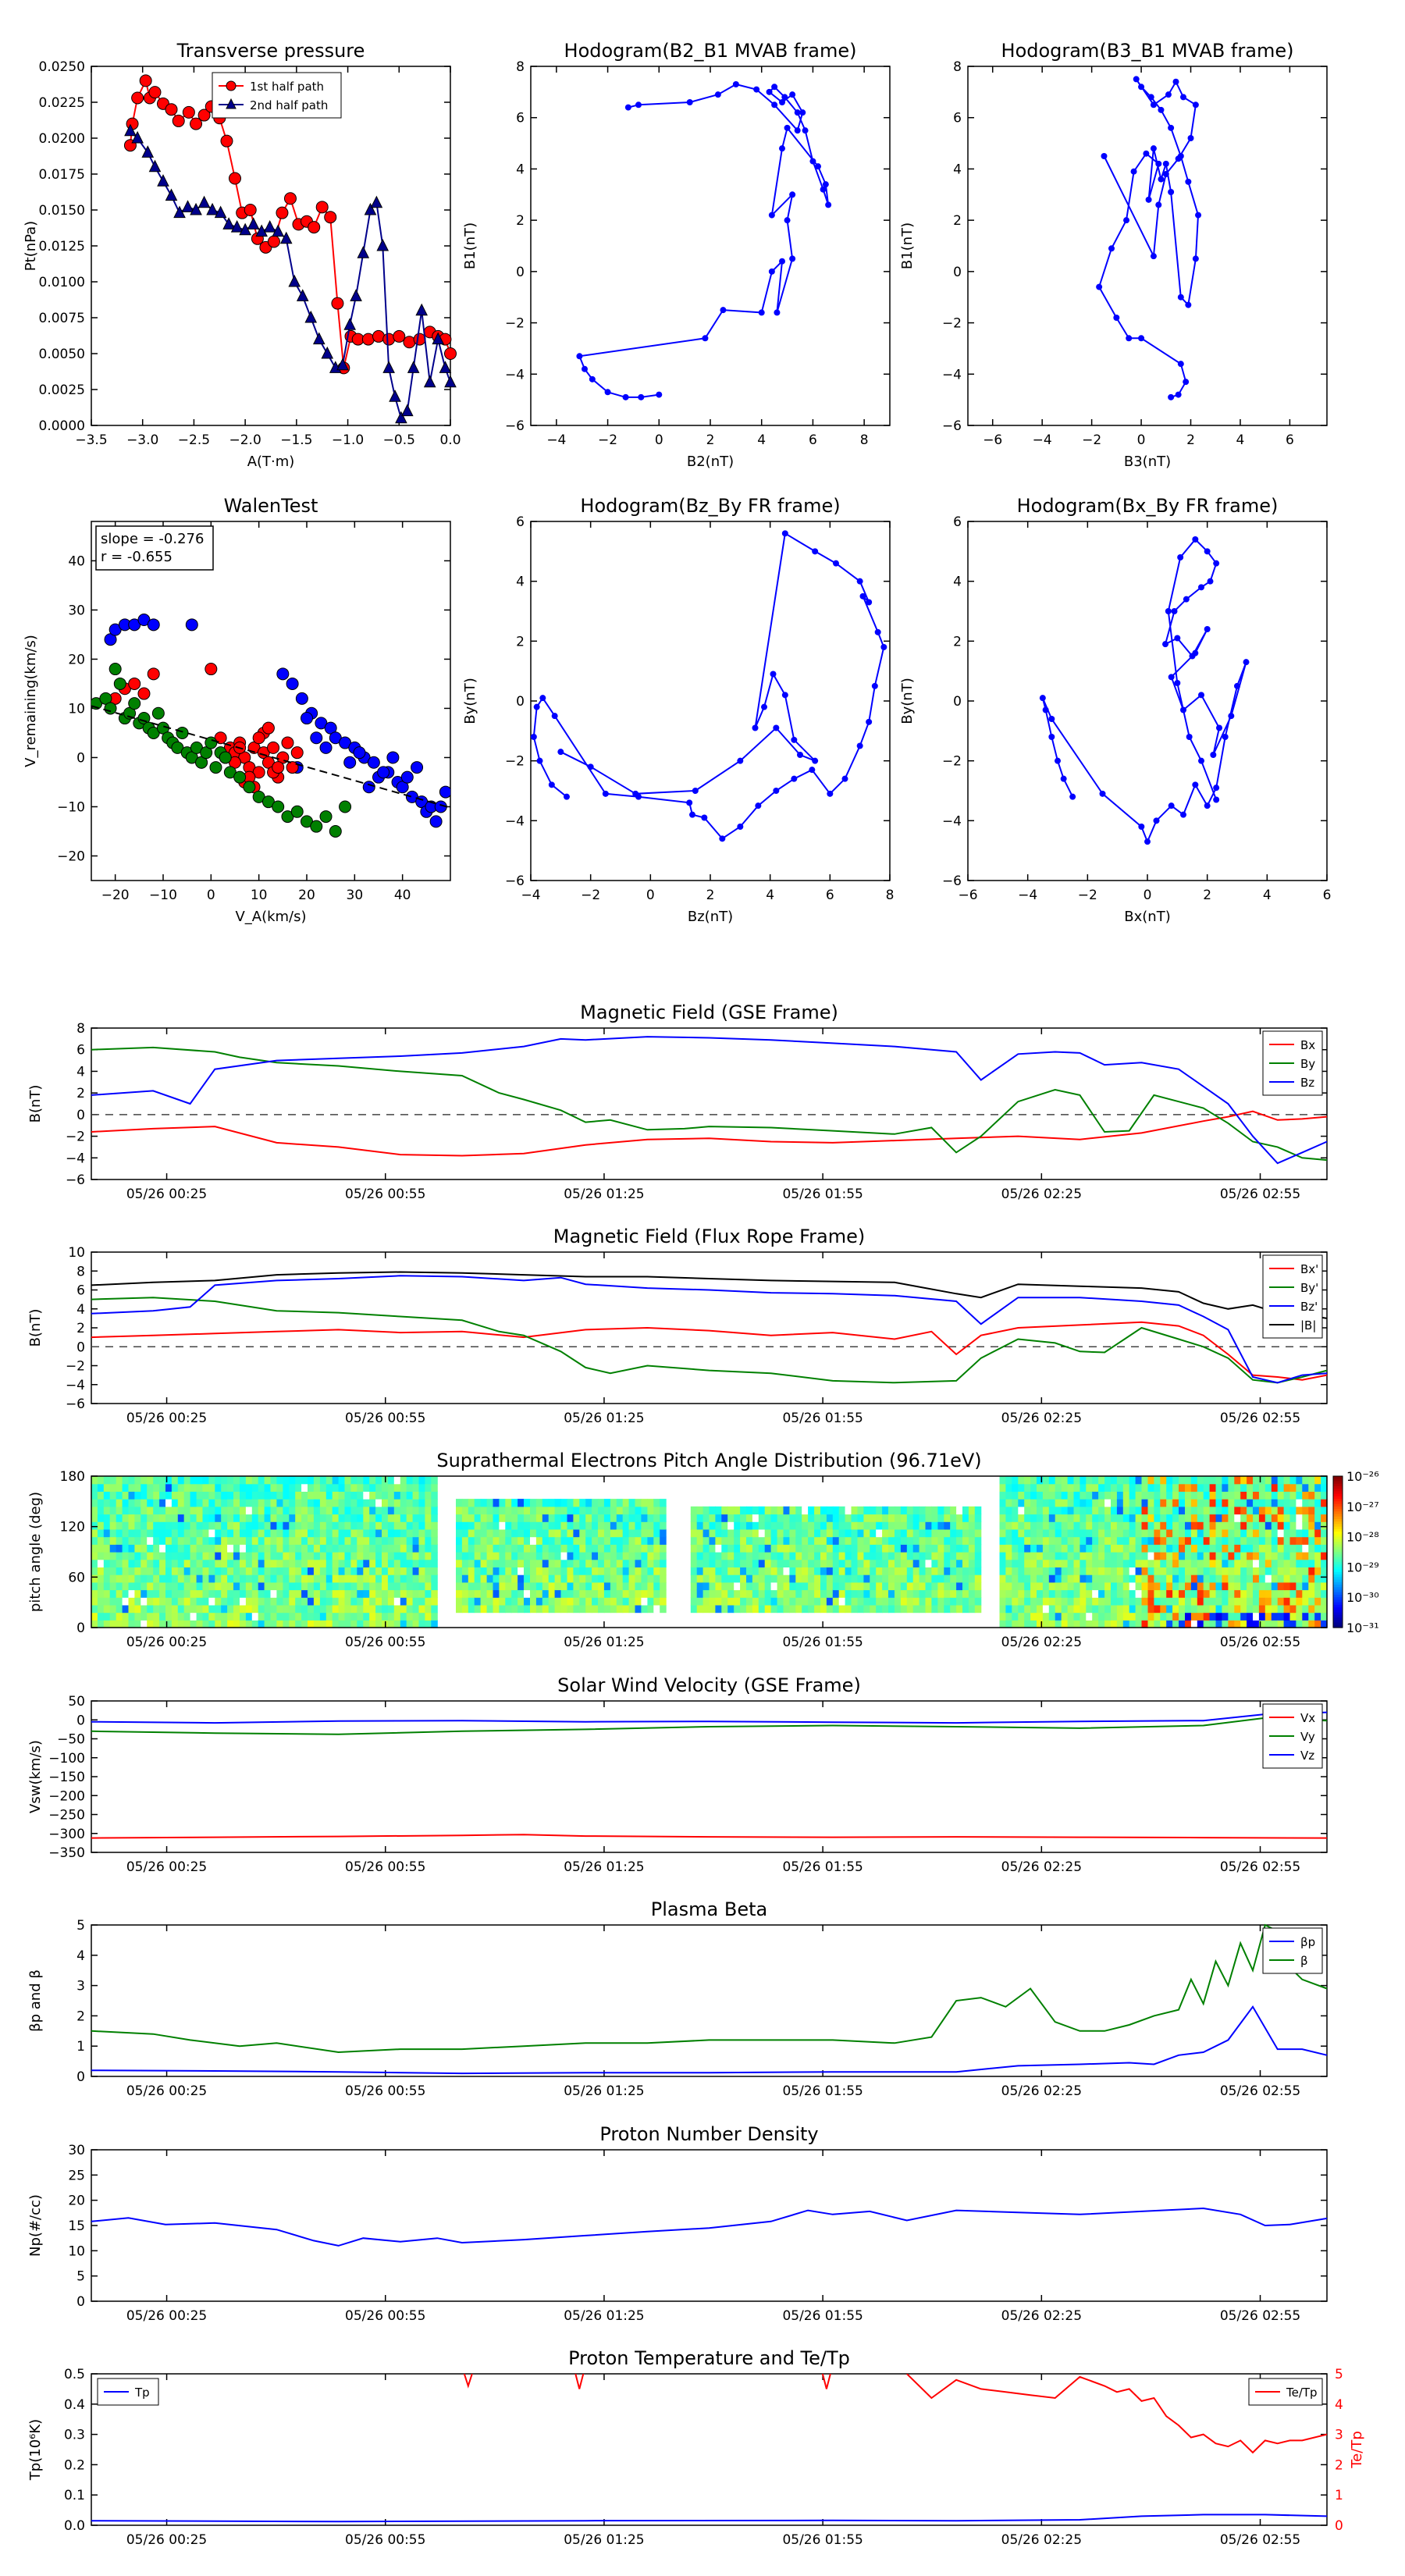  What do you see at coordinates (62, 103) in the screenshot?
I see `y-tick-label: 0.0225` at bounding box center [62, 103].